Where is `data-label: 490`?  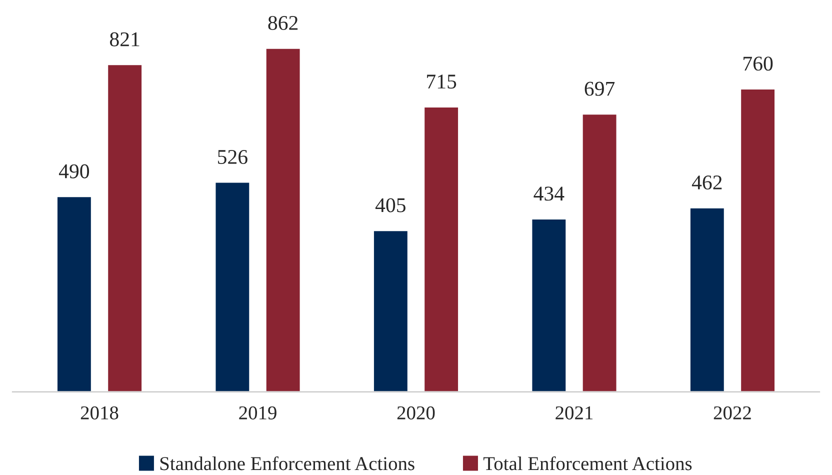
data-label: 490 is located at coordinates (74, 171).